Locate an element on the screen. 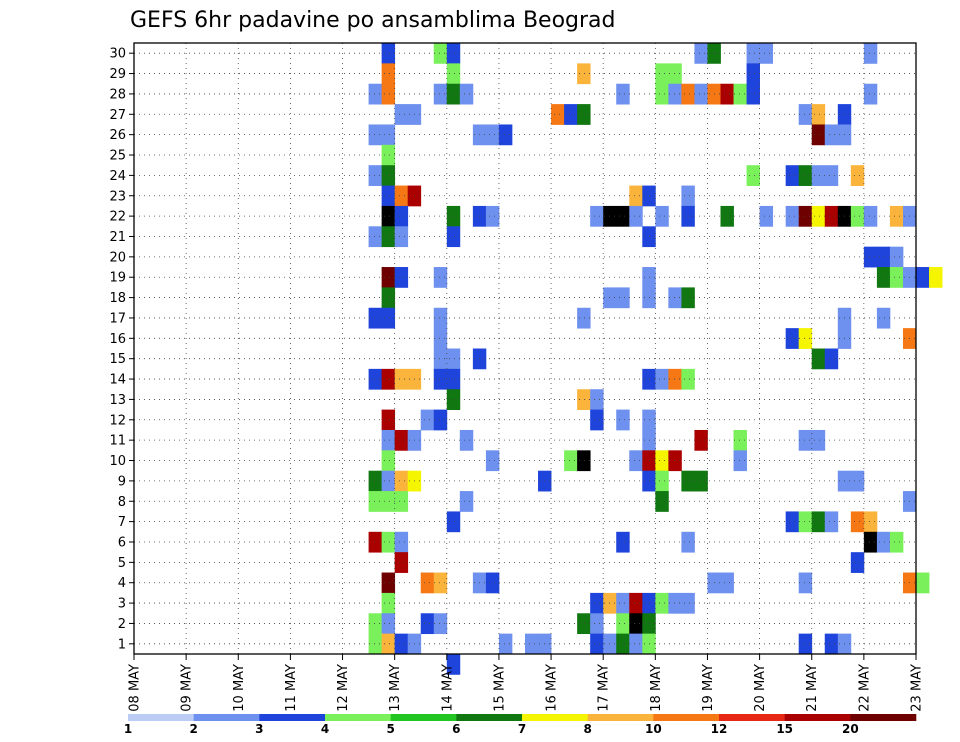  x-tick-label: 19 MAY is located at coordinates (708, 688).